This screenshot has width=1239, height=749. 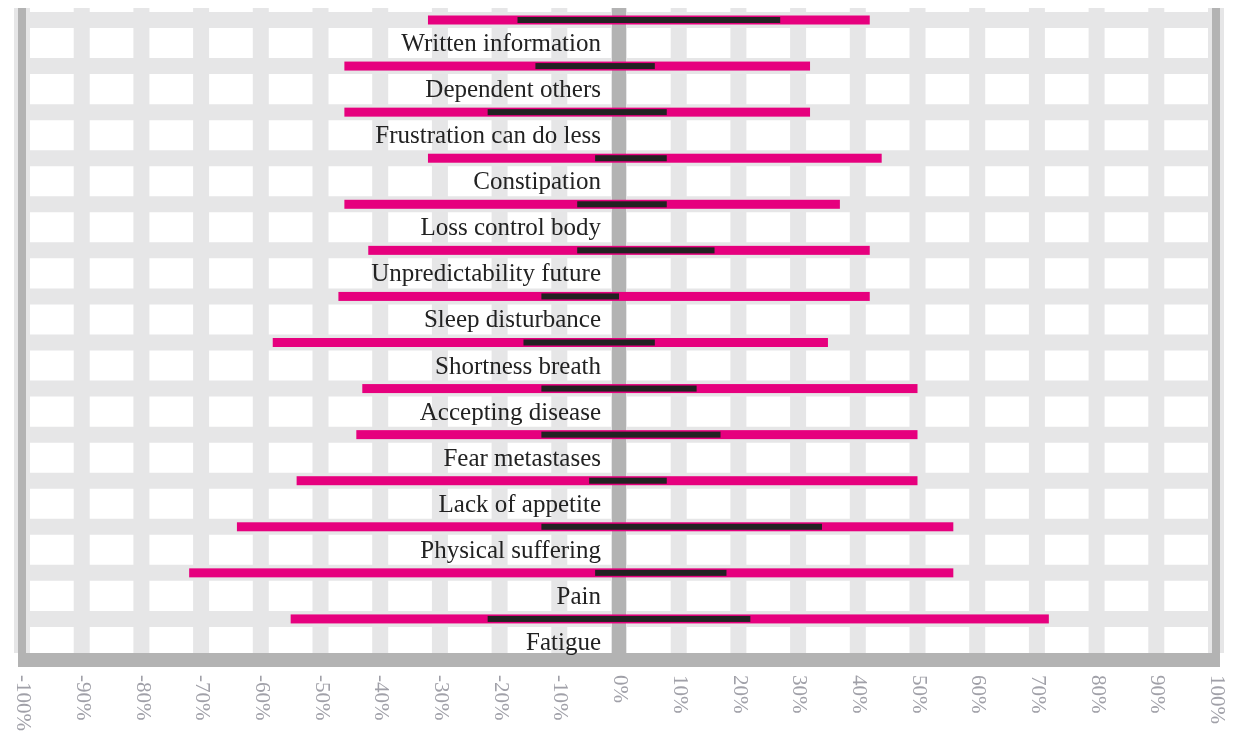 I want to click on x-tick-label: 20%, so click(x=740, y=694).